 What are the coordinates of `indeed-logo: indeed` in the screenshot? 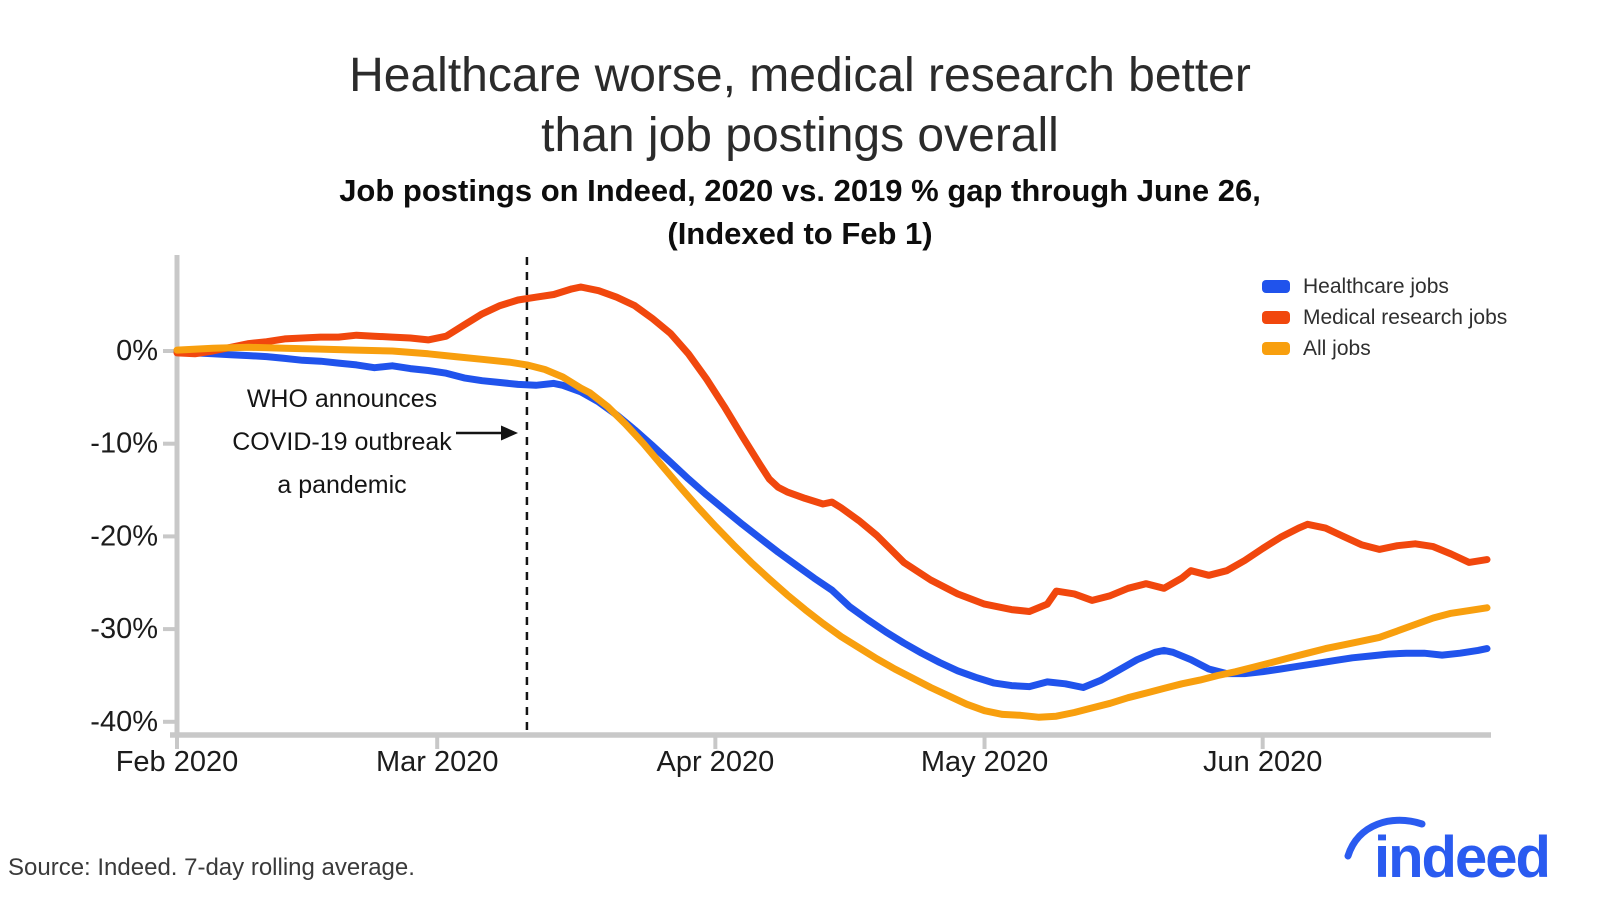 It's located at (1455, 857).